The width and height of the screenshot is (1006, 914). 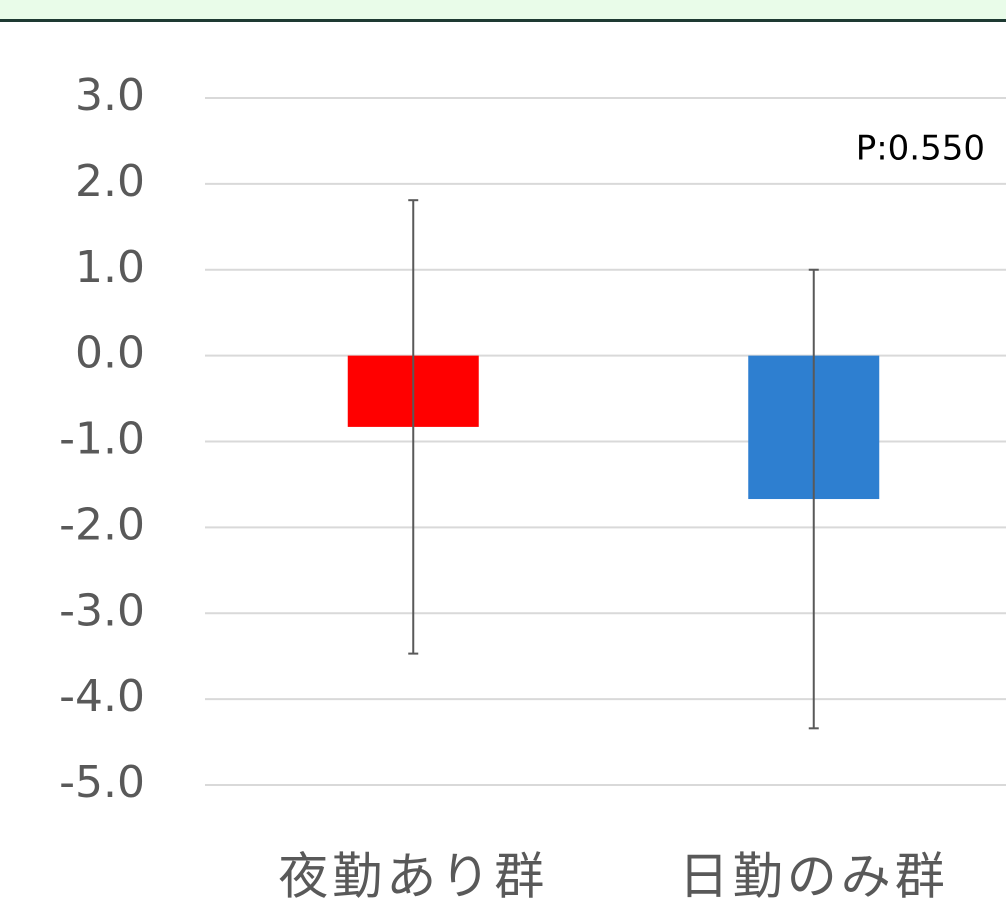 I want to click on top-border, so click(x=503, y=20).